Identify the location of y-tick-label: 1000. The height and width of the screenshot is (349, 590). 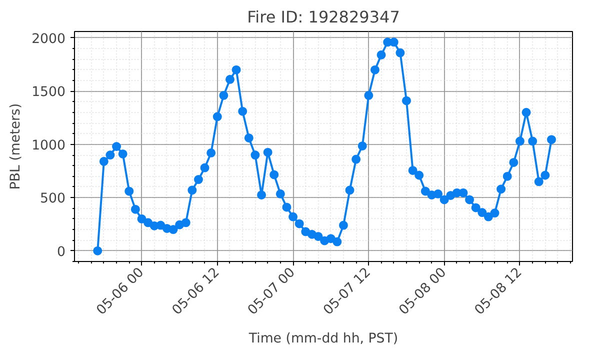
(49, 146).